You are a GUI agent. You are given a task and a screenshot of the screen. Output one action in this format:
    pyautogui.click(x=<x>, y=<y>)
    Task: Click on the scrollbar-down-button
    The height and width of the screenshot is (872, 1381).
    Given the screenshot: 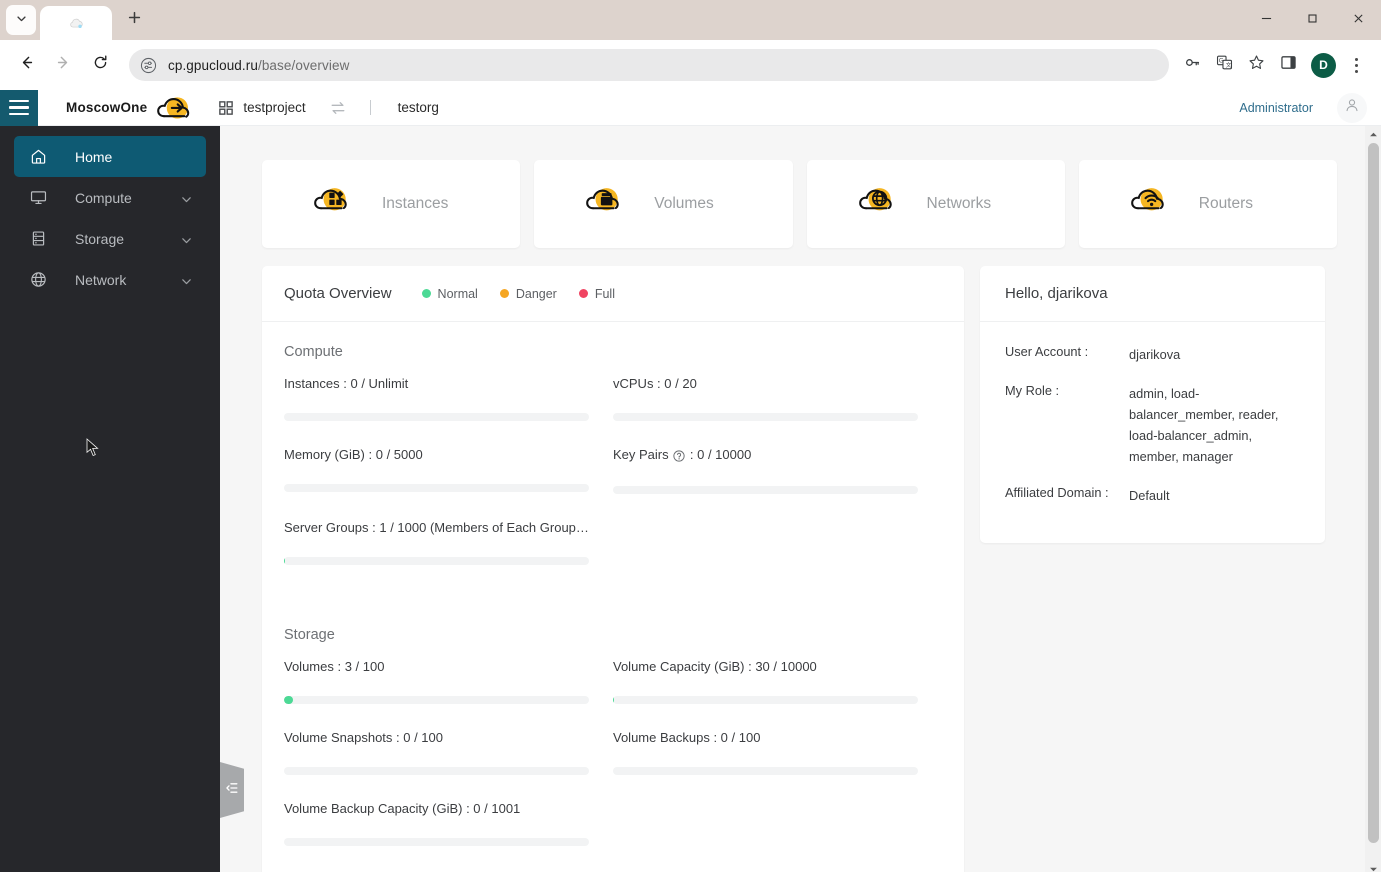 What is the action you would take?
    pyautogui.click(x=1373, y=866)
    